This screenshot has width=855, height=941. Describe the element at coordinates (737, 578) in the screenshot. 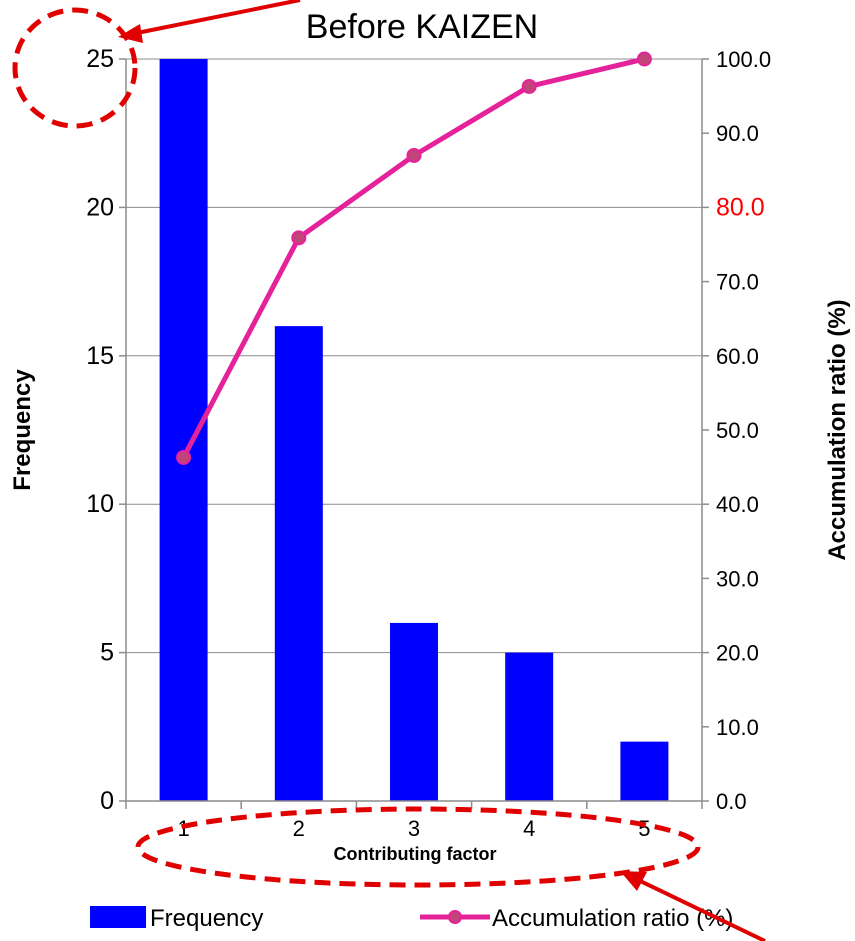

I see `y2-tick-label: 30.0` at that location.